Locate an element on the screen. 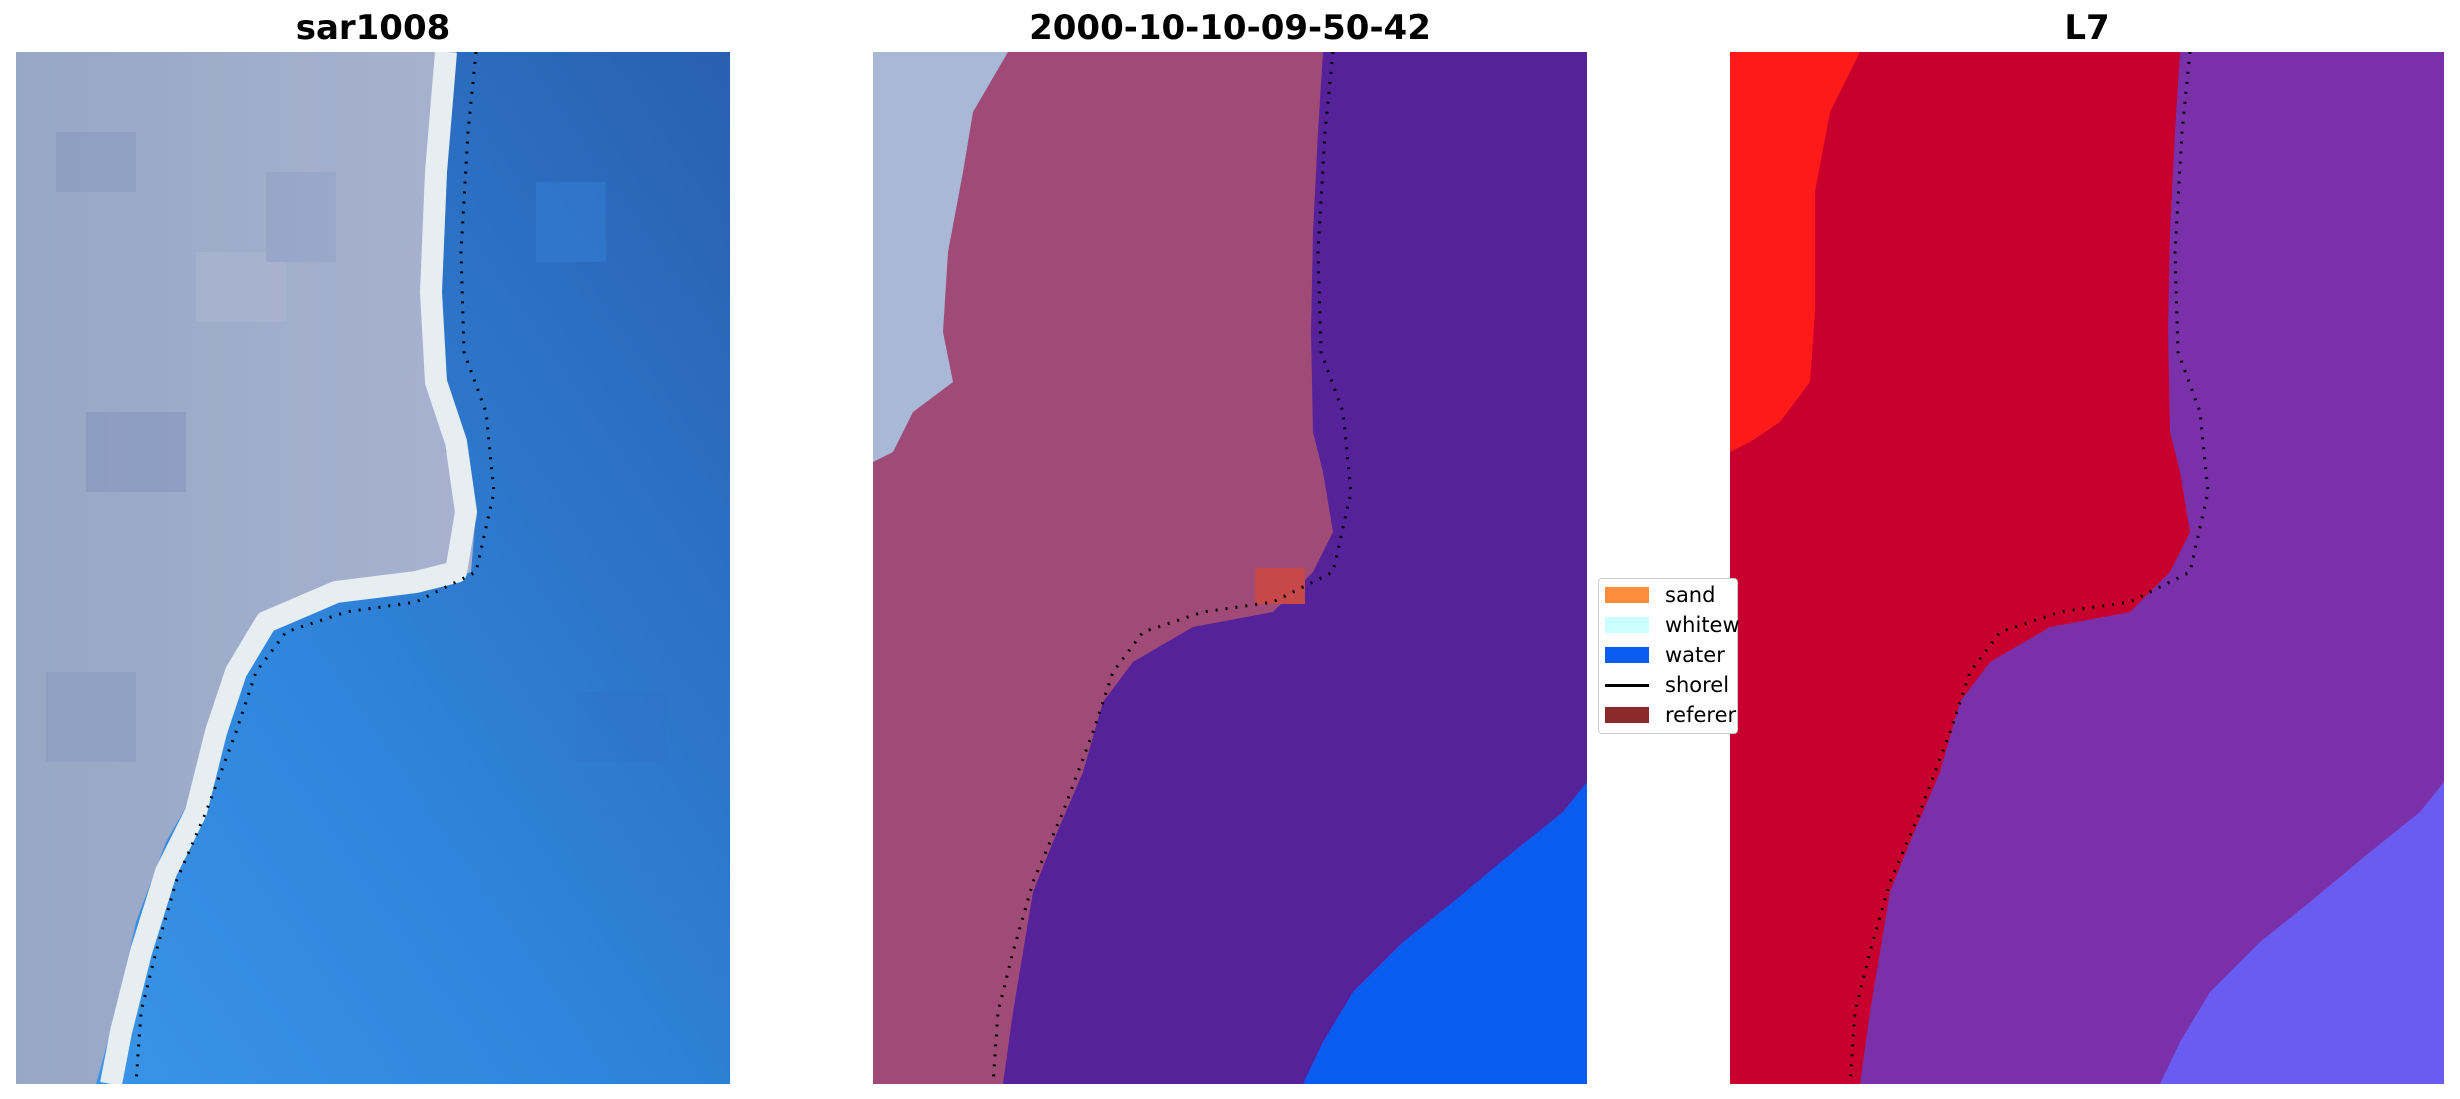 Image resolution: width=2460 pixels, height=1099 pixels. bright-land-patch is located at coordinates (1795, 252).